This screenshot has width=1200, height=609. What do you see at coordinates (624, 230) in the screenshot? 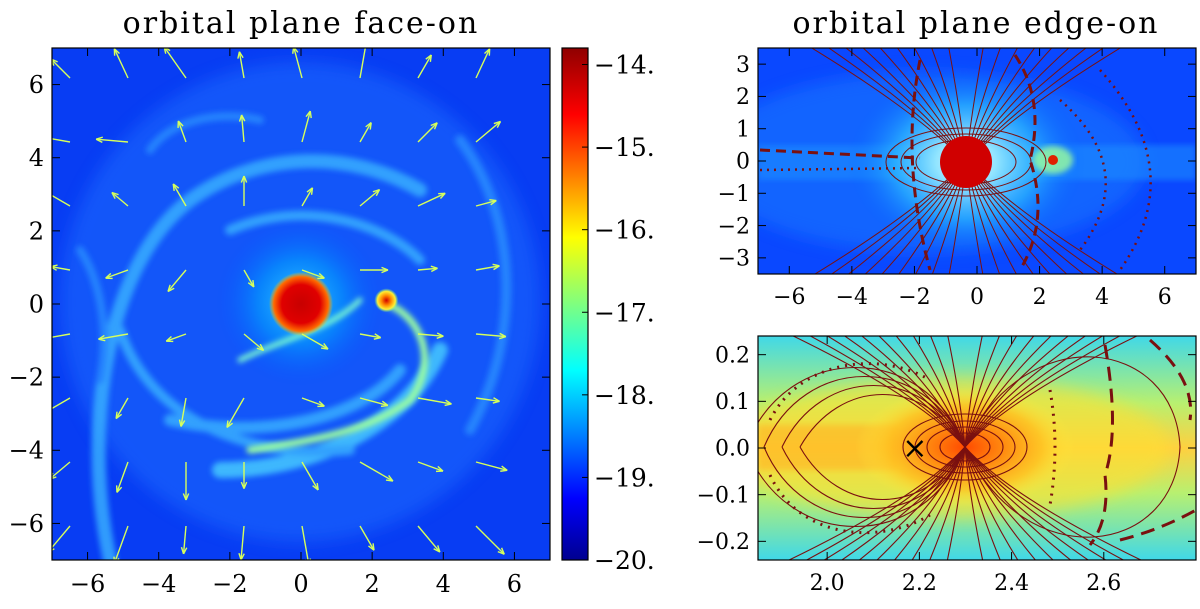
I see `colorbar-tick-label: −16.` at bounding box center [624, 230].